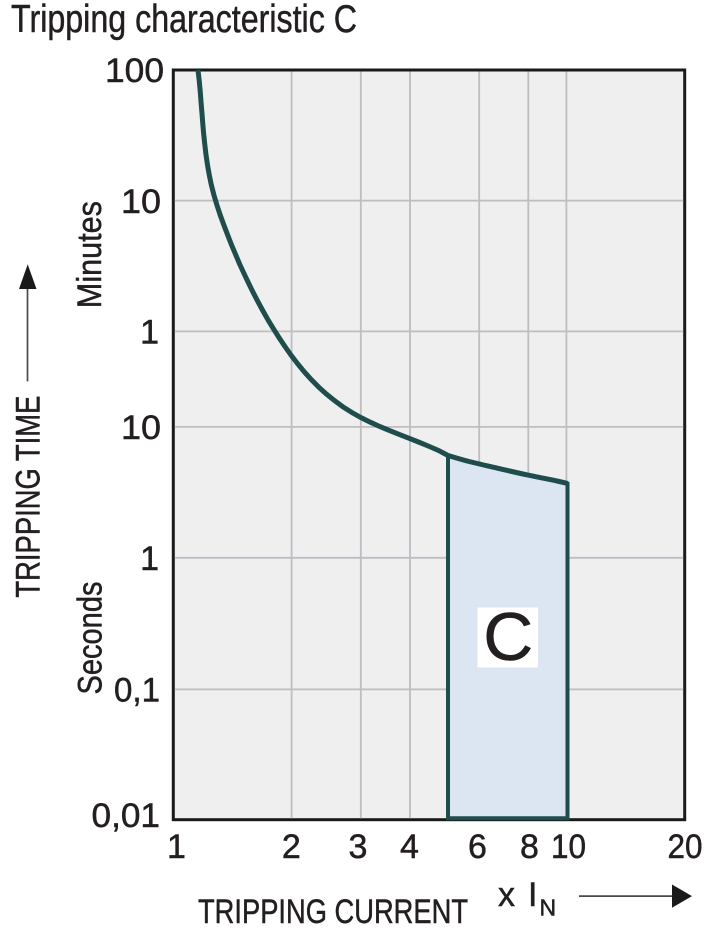  Describe the element at coordinates (548, 908) in the screenshot. I see `svg-text: N` at that location.